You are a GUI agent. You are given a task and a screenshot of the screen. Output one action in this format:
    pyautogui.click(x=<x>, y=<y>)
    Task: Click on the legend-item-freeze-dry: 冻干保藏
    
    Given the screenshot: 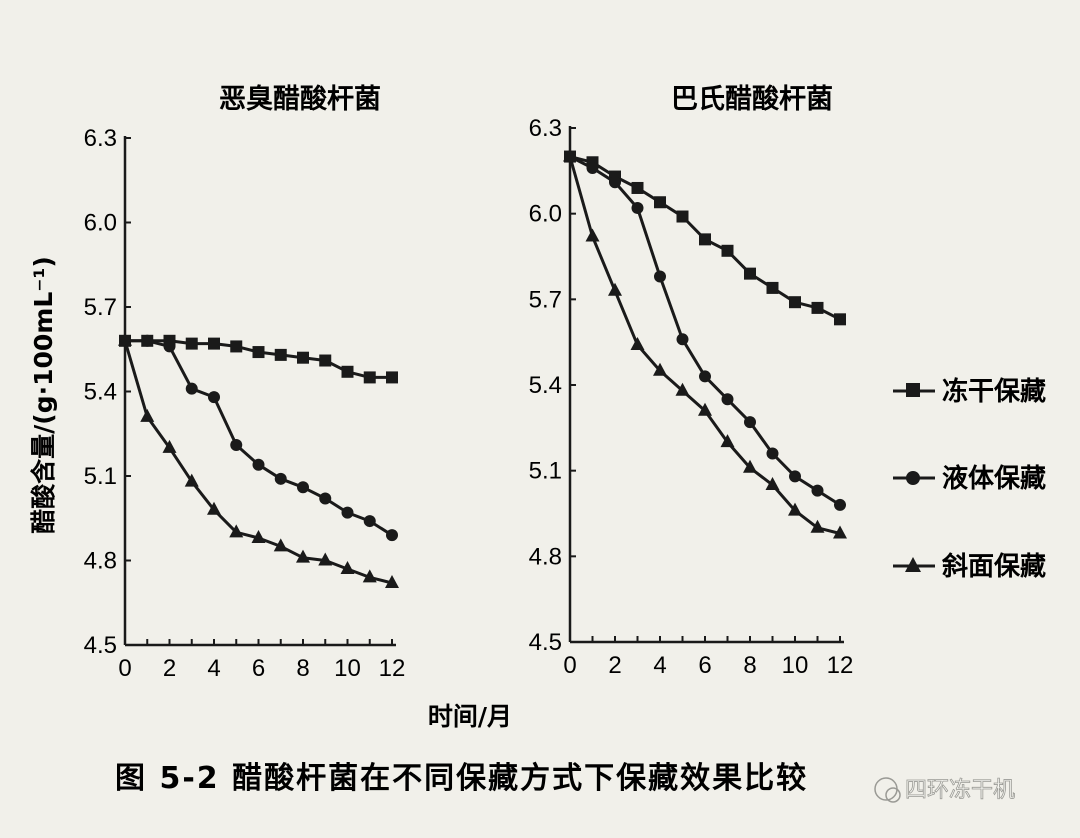 What is the action you would take?
    pyautogui.click(x=969, y=391)
    